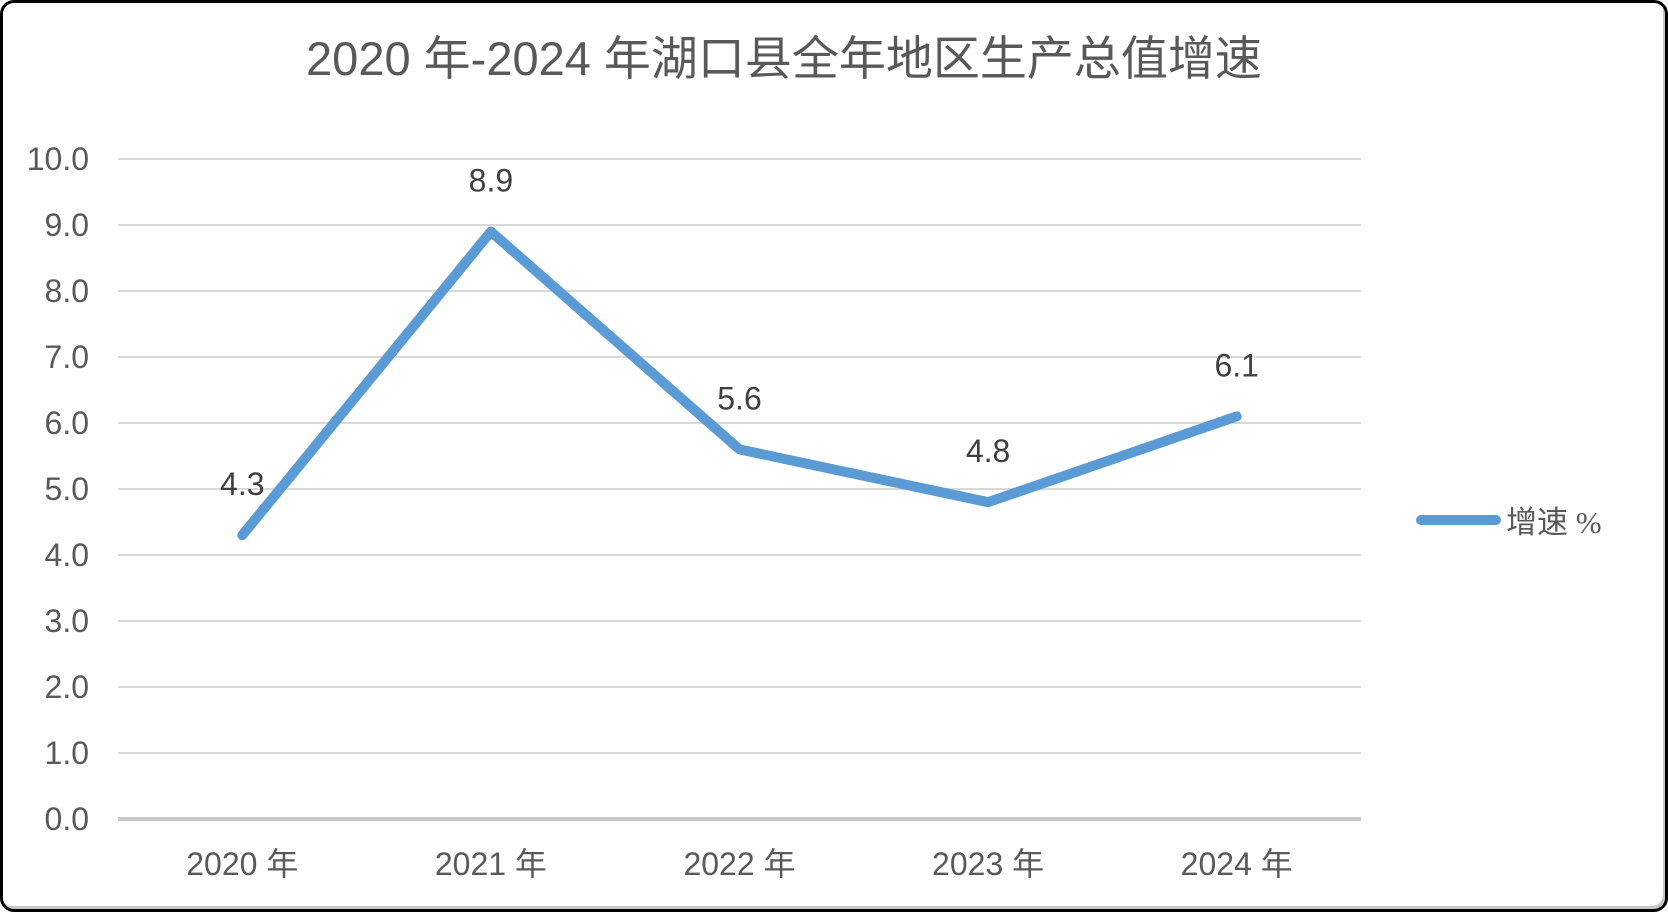 The width and height of the screenshot is (1668, 912). Describe the element at coordinates (988, 864) in the screenshot. I see `x-axis-label: 2023 年` at that location.